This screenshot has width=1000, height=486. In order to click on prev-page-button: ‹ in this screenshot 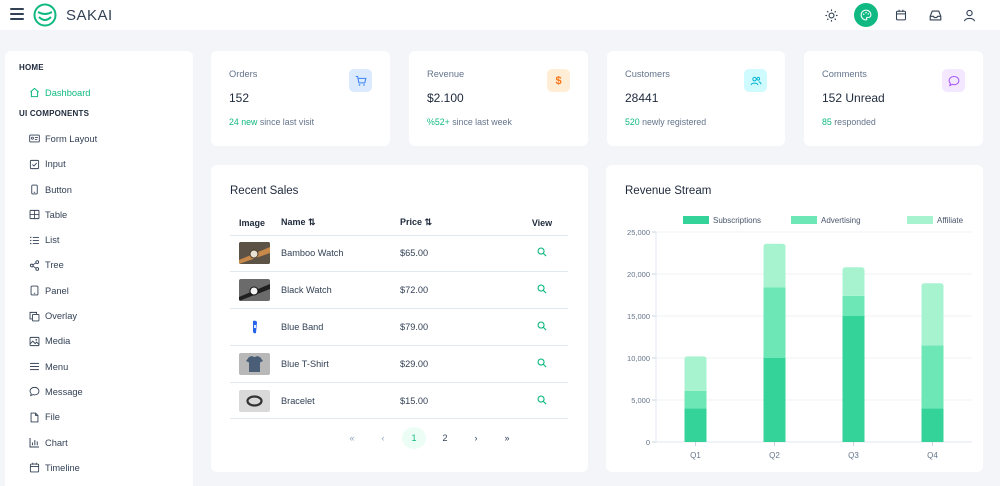, I will do `click(383, 438)`.